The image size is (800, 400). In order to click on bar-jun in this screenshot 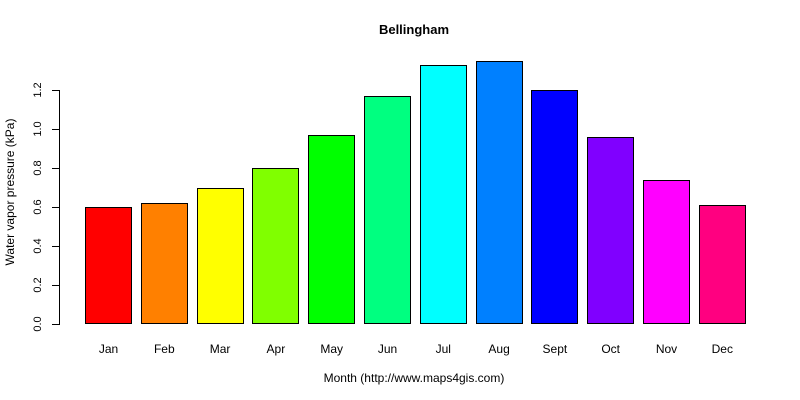, I will do `click(387, 209)`.